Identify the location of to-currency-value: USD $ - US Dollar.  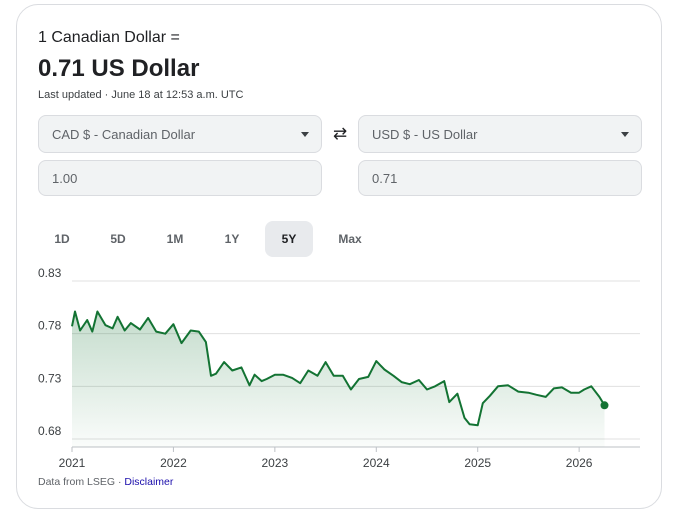
(425, 134).